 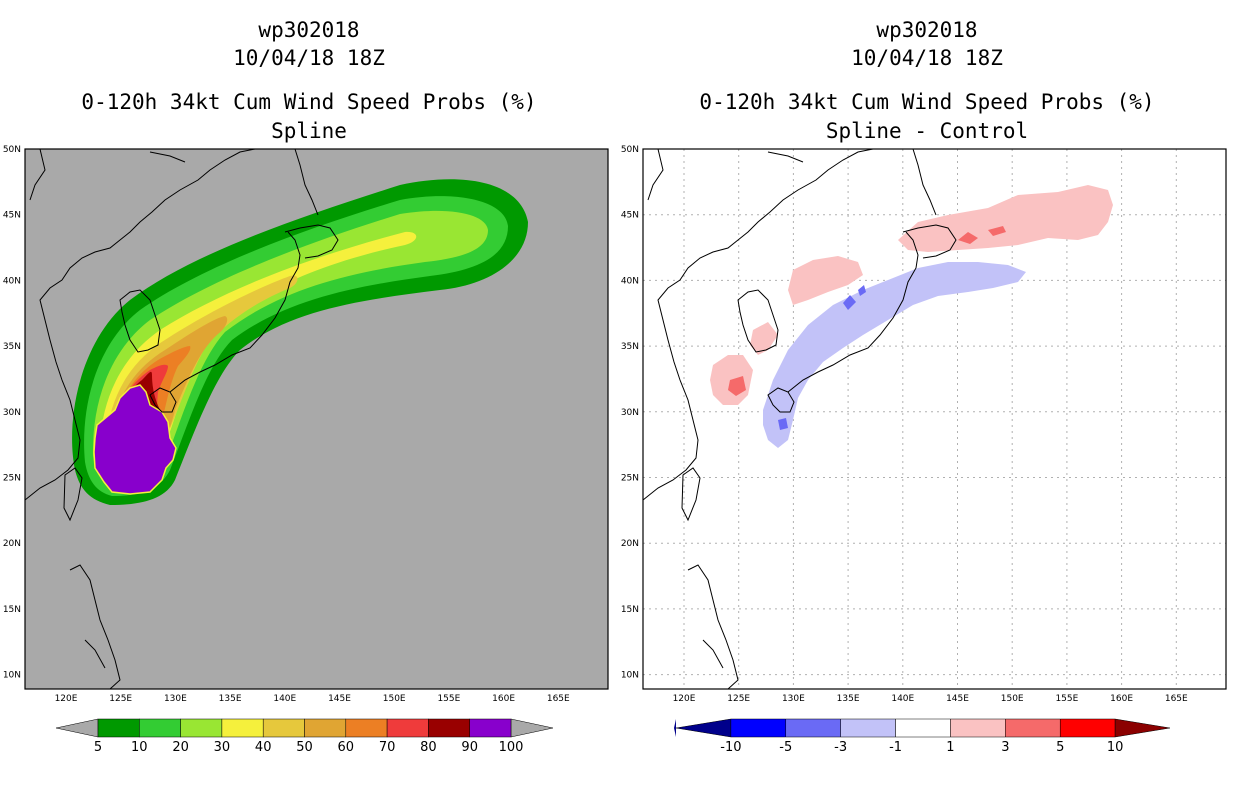 What do you see at coordinates (222, 747) in the screenshot?
I see `colorbar-label: 30` at bounding box center [222, 747].